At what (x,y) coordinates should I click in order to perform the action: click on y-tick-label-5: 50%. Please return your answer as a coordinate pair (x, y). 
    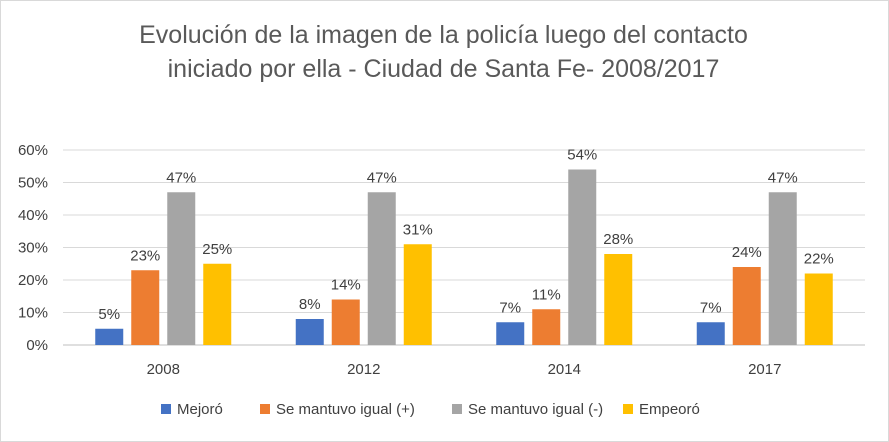
    Looking at the image, I should click on (33, 183).